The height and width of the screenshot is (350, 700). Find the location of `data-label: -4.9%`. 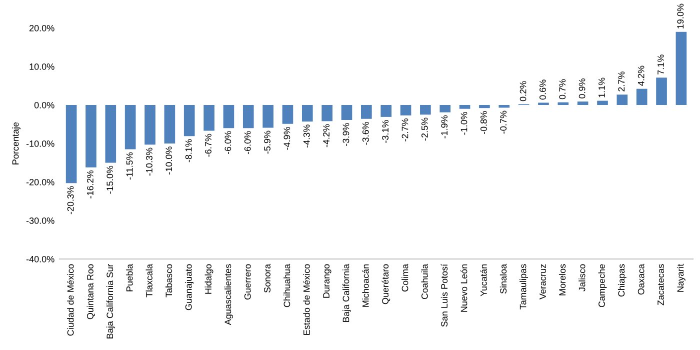

data-label: -4.9% is located at coordinates (287, 138).